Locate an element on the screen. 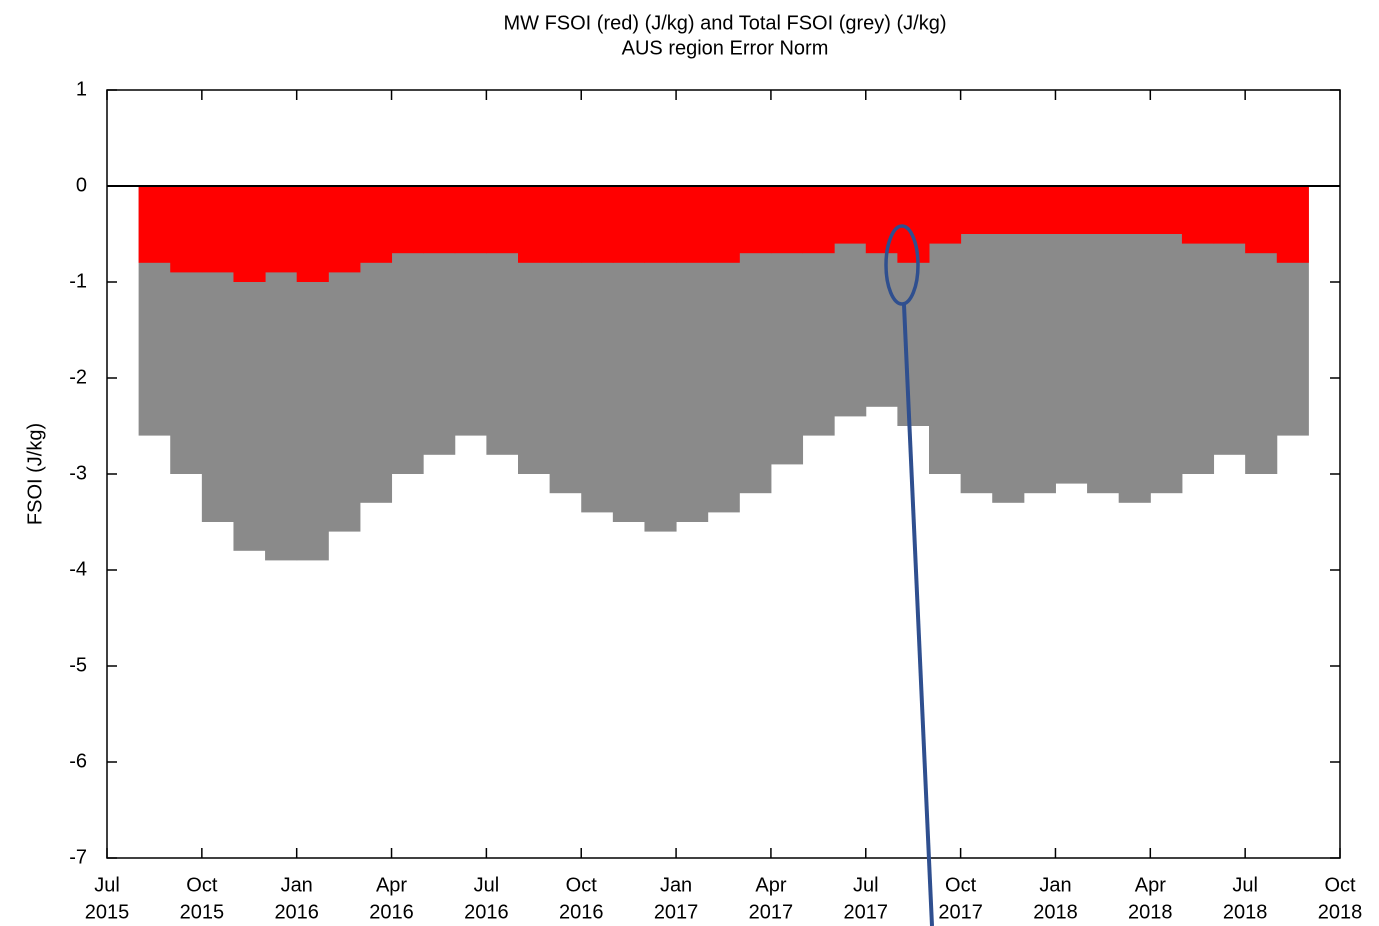 The image size is (1379, 926). y-tick-label: -4 is located at coordinates (78, 569).